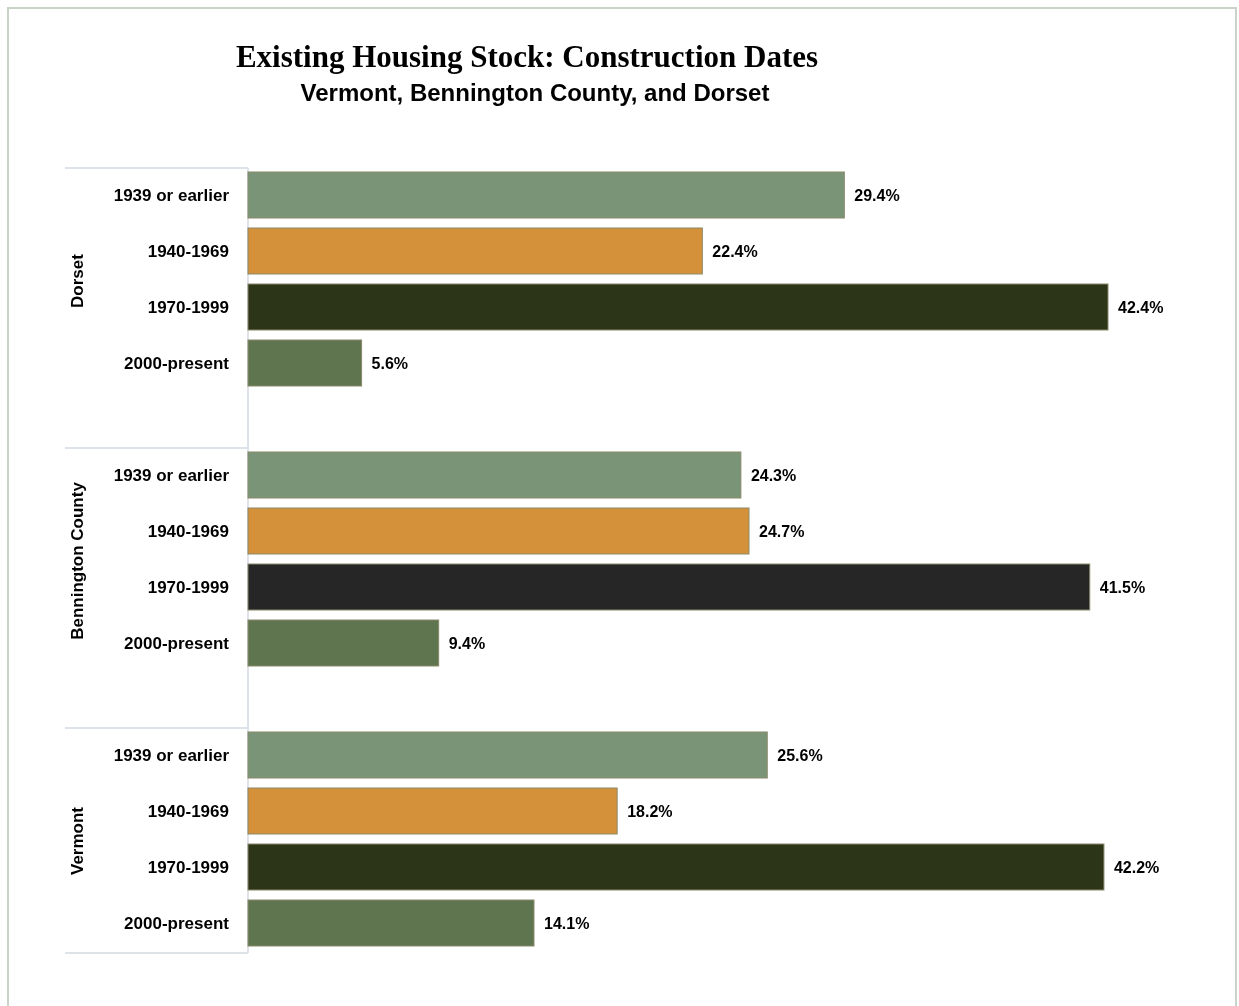  What do you see at coordinates (566, 923) in the screenshot?
I see `data-label: 14.1%` at bounding box center [566, 923].